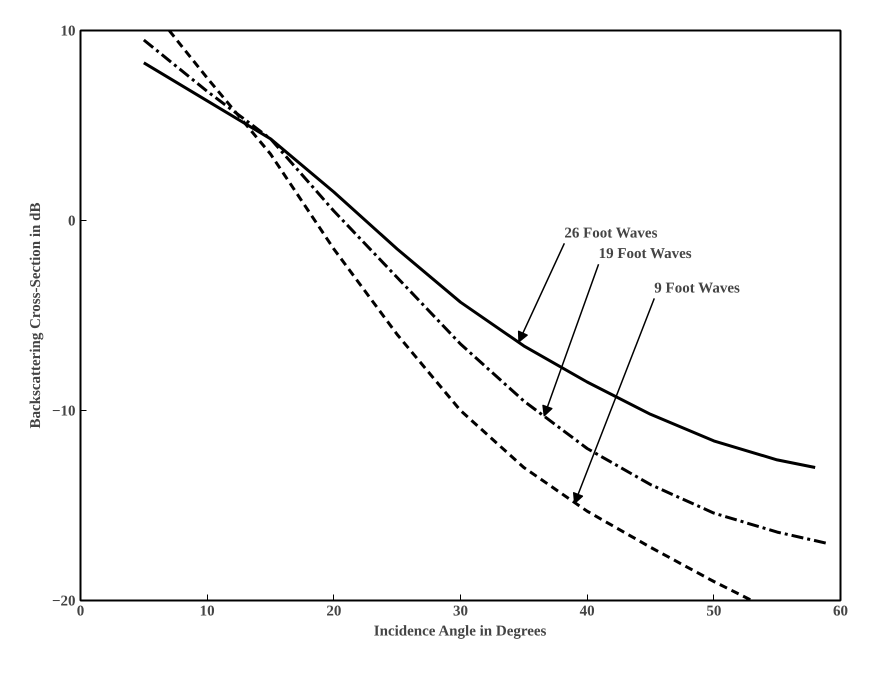 This screenshot has width=881, height=680. I want to click on x-tick-label: 10, so click(207, 612).